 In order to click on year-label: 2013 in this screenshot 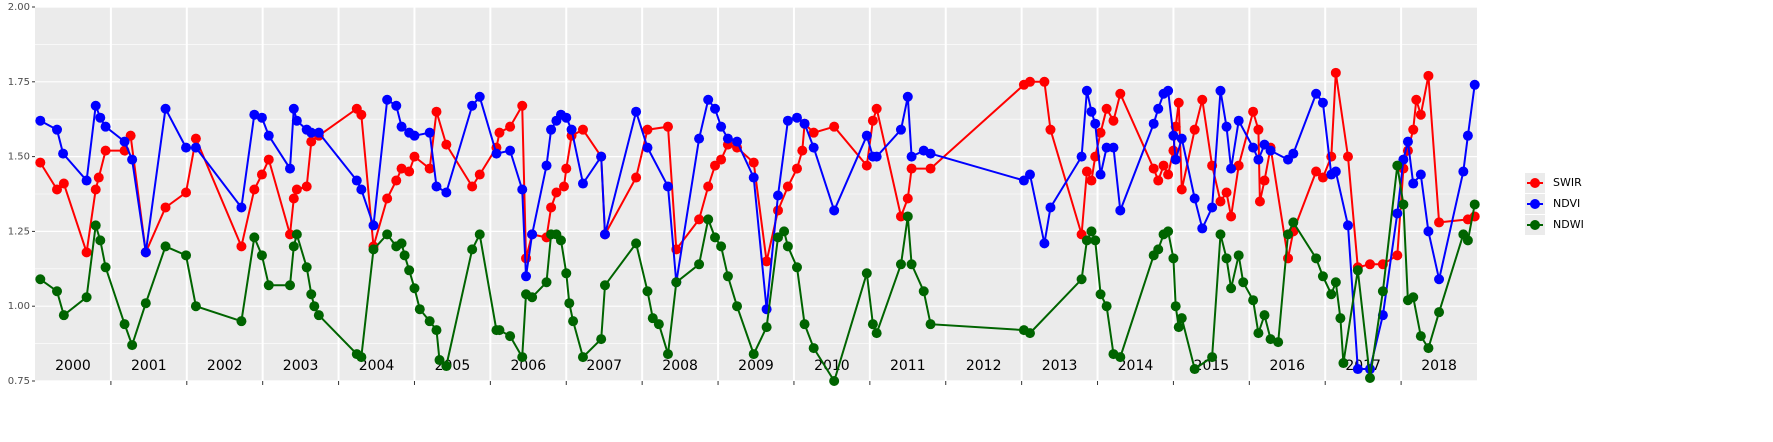, I will do `click(1060, 366)`.